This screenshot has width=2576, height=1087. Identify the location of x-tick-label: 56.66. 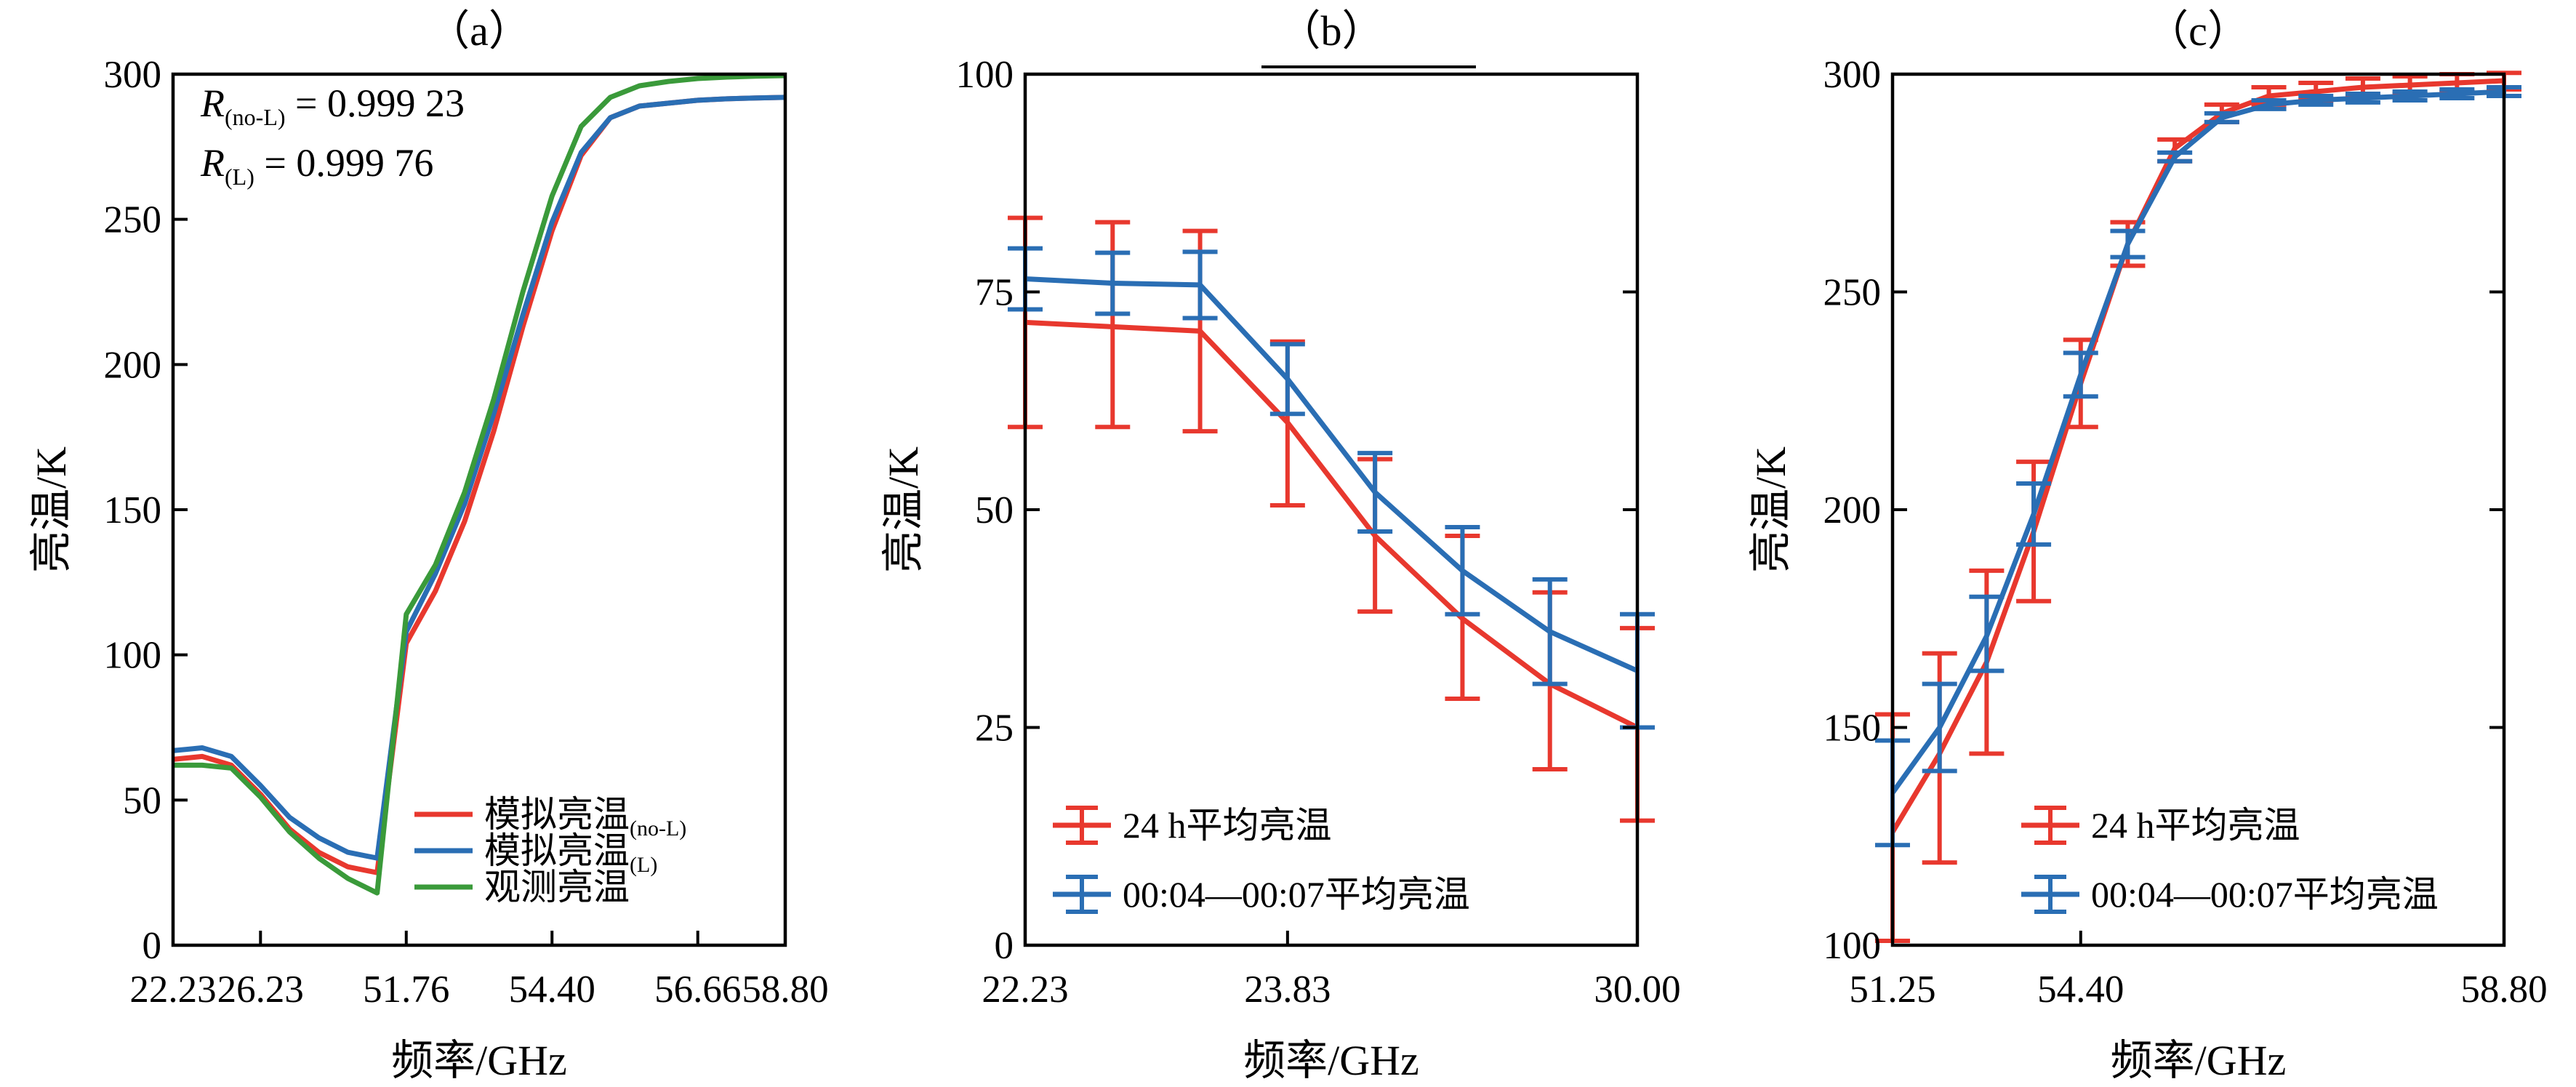
(697, 990).